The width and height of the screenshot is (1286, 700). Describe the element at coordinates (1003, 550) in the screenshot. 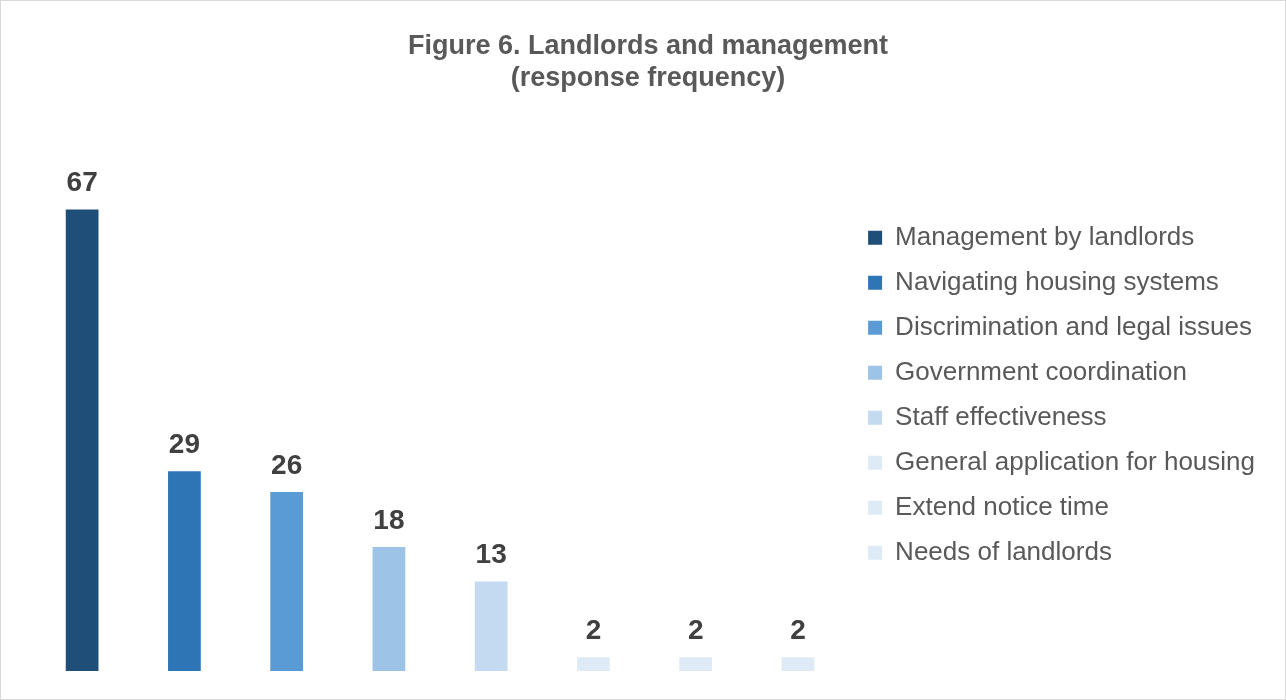

I see `legend-label: Needs of landlords` at that location.